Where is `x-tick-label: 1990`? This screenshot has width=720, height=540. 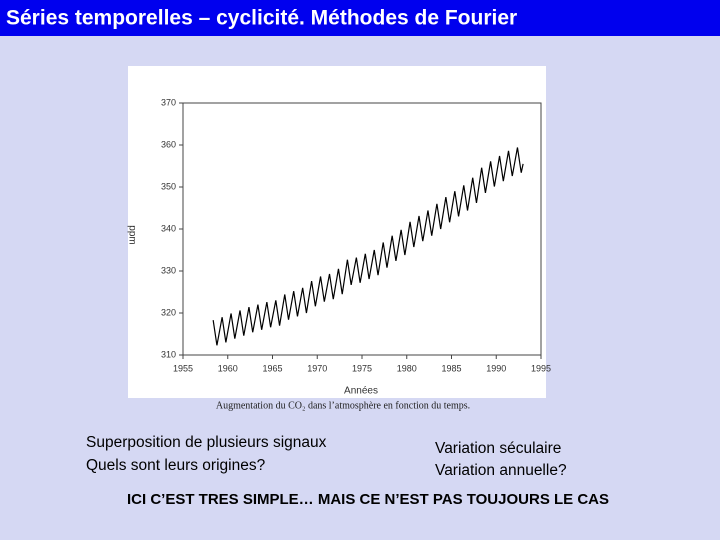
x-tick-label: 1990 is located at coordinates (496, 368).